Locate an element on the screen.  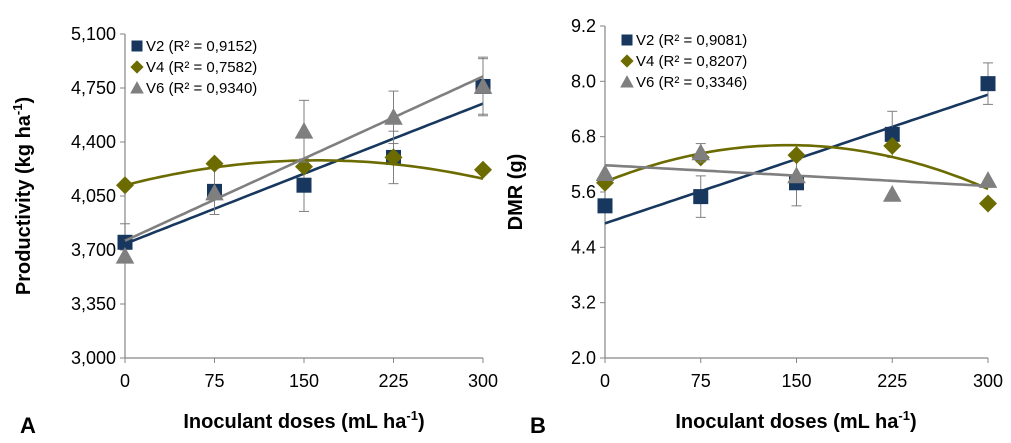
y-tick-label: 6.8 is located at coordinates (583, 137).